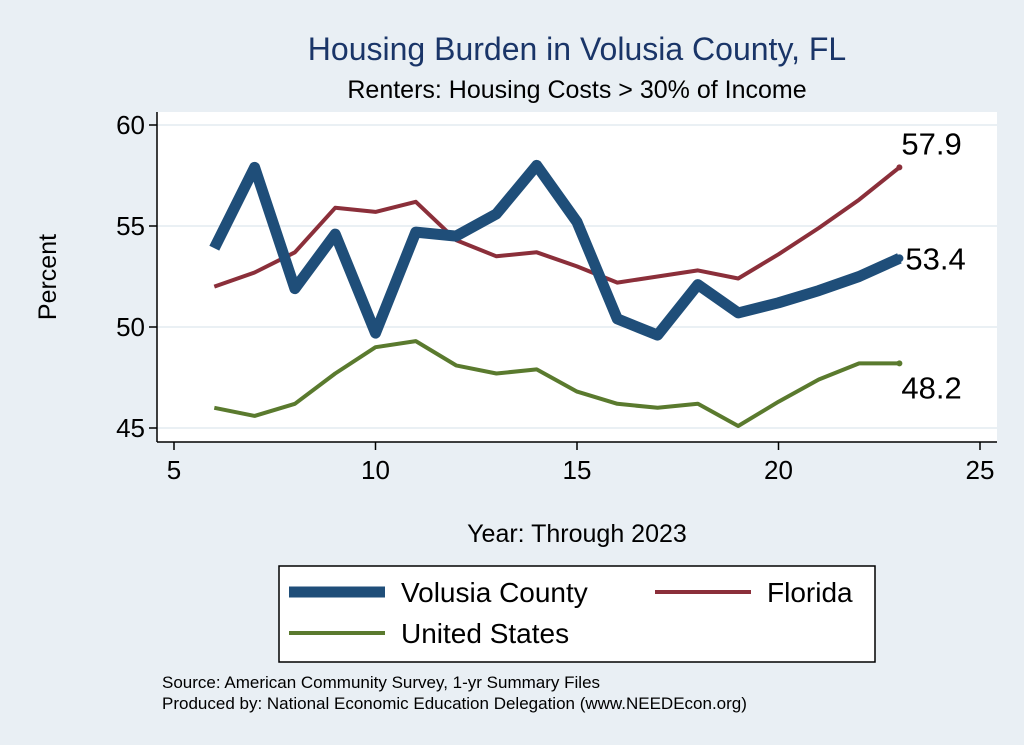 The image size is (1024, 745). What do you see at coordinates (980, 470) in the screenshot?
I see `x-tick-label: 25` at bounding box center [980, 470].